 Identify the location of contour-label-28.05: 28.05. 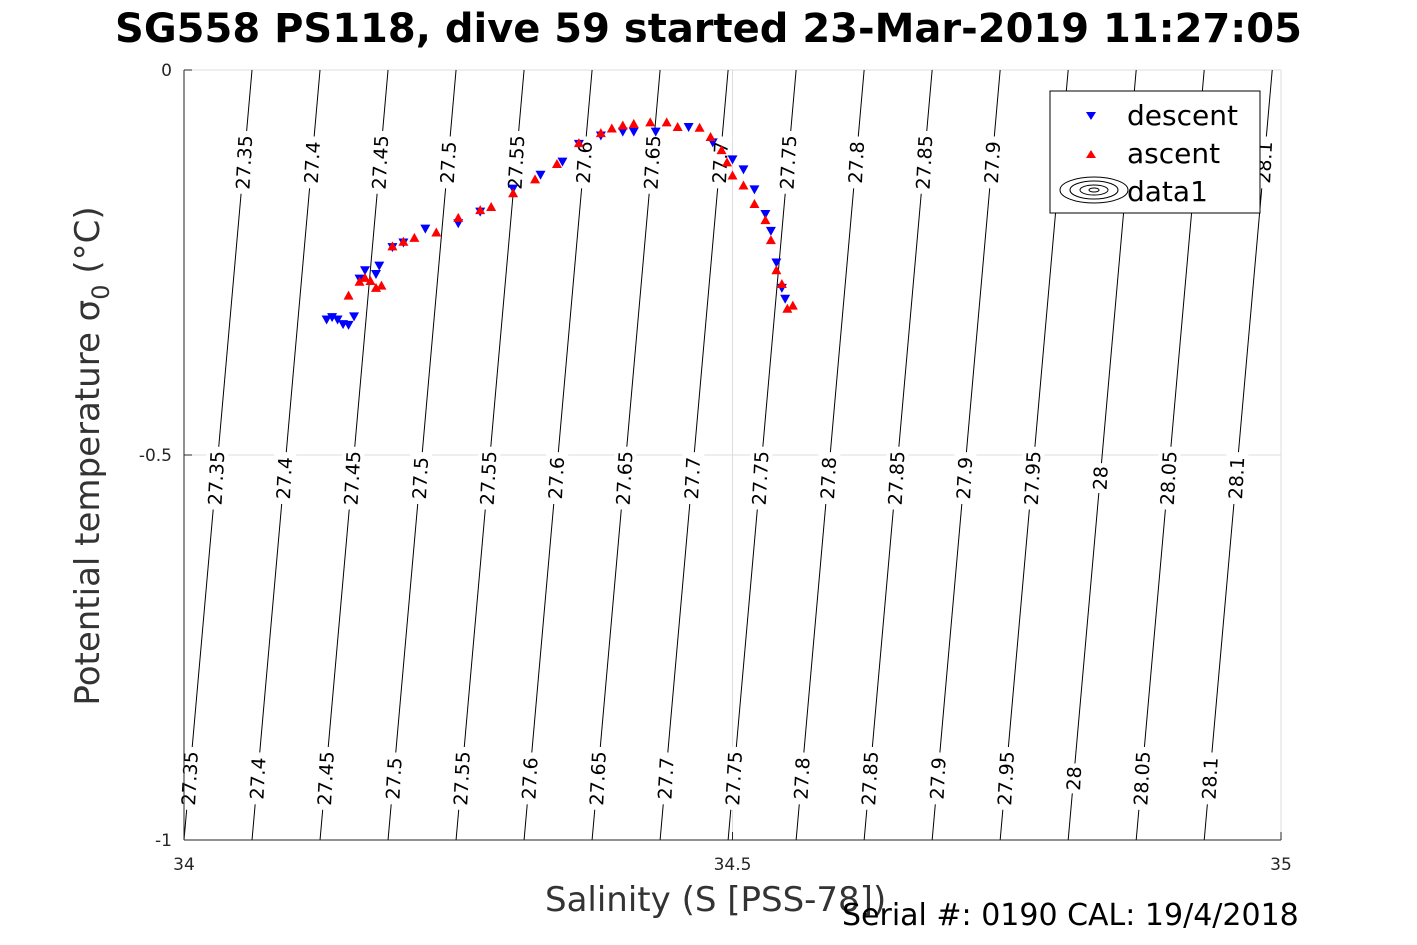
(1169, 477).